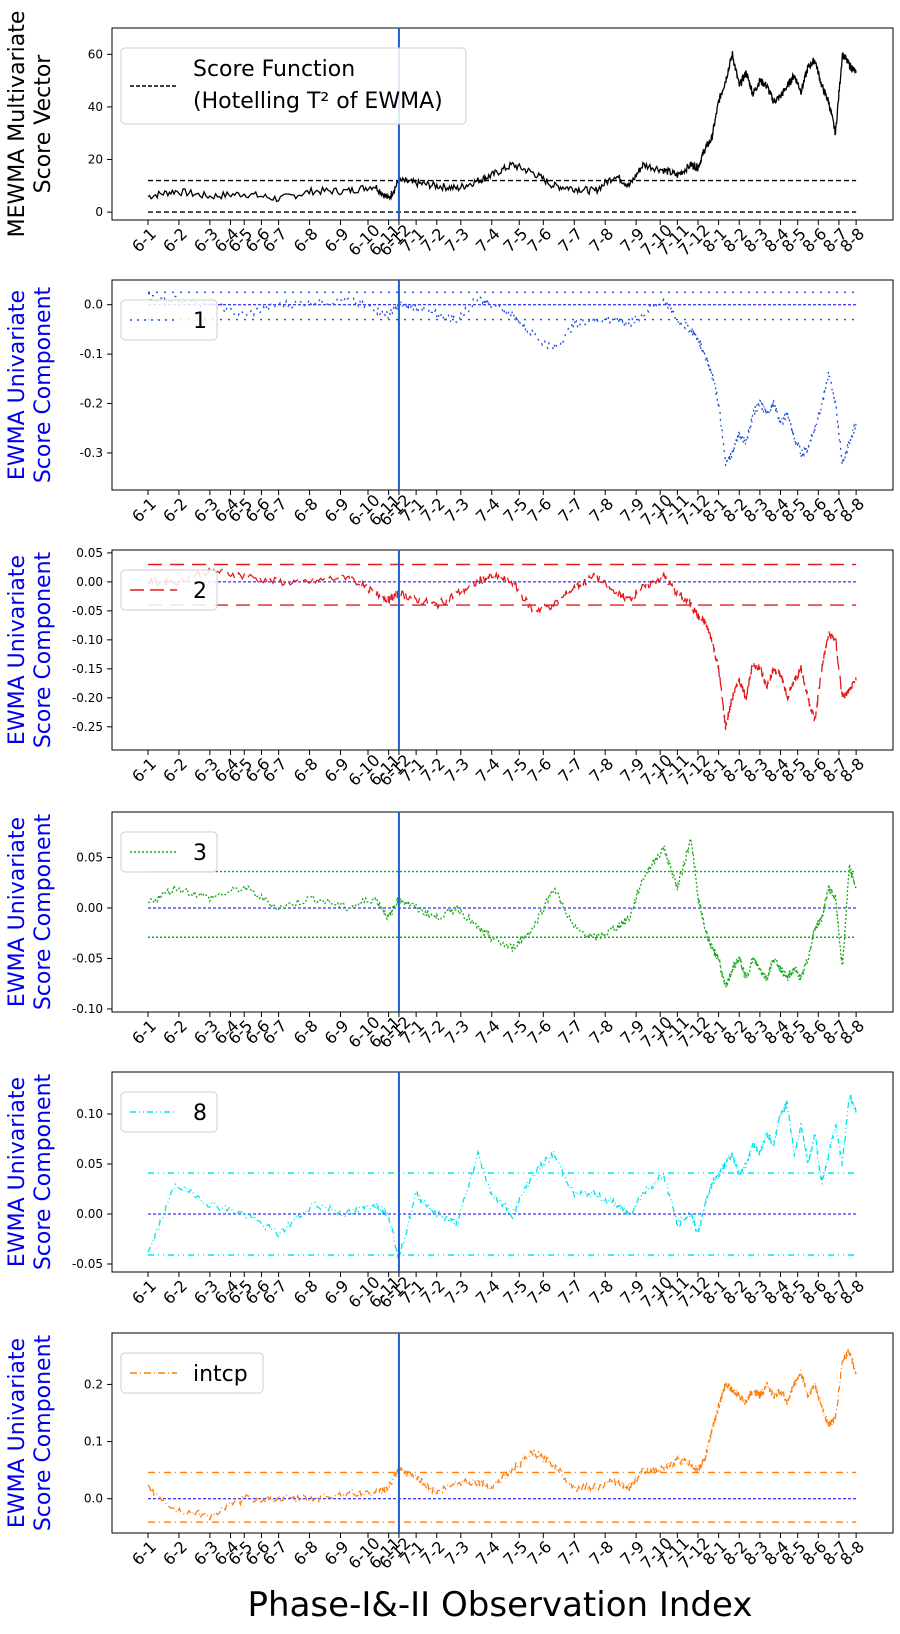 The height and width of the screenshot is (1634, 900). What do you see at coordinates (95, 107) in the screenshot?
I see `y-tick-label: 40` at bounding box center [95, 107].